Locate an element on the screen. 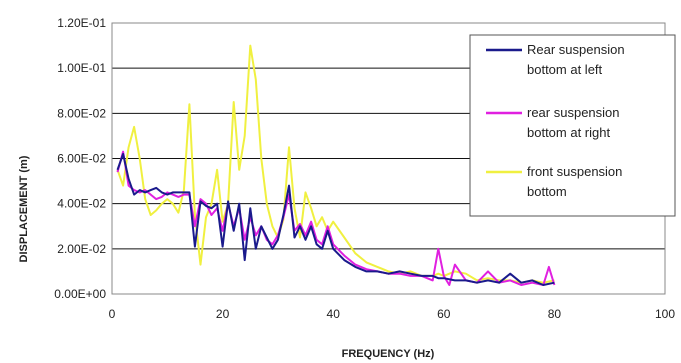 This screenshot has width=681, height=363. x-axis-title: FREQUENCY (Hz) is located at coordinates (388, 354).